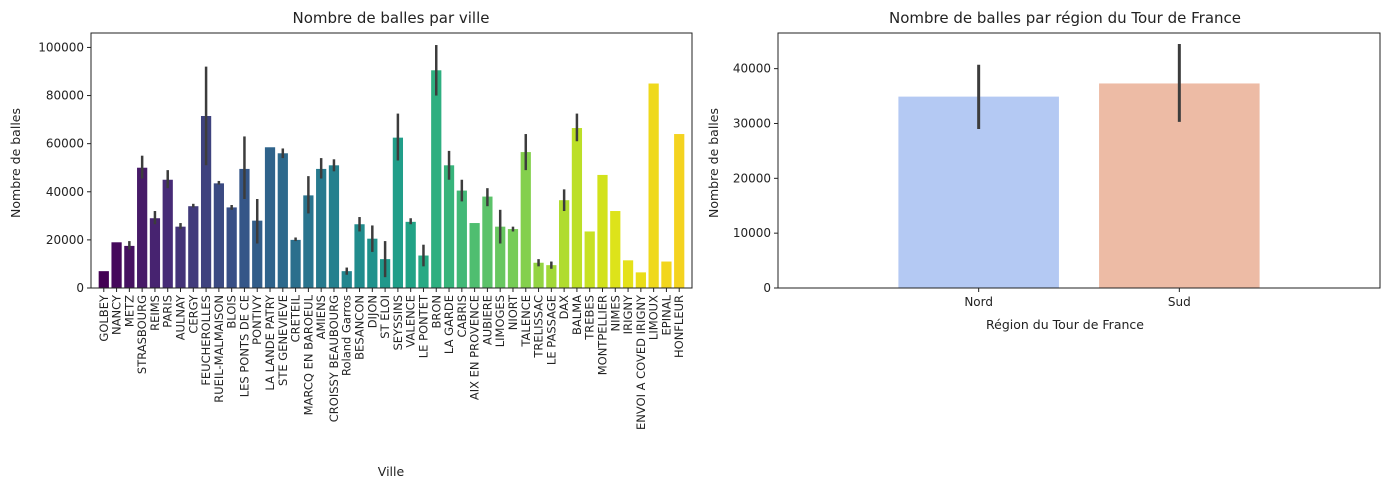 Image resolution: width=1390 pixels, height=490 pixels. What do you see at coordinates (391, 18) in the screenshot?
I see `chart-title-ville: Nombre de balles par ville` at bounding box center [391, 18].